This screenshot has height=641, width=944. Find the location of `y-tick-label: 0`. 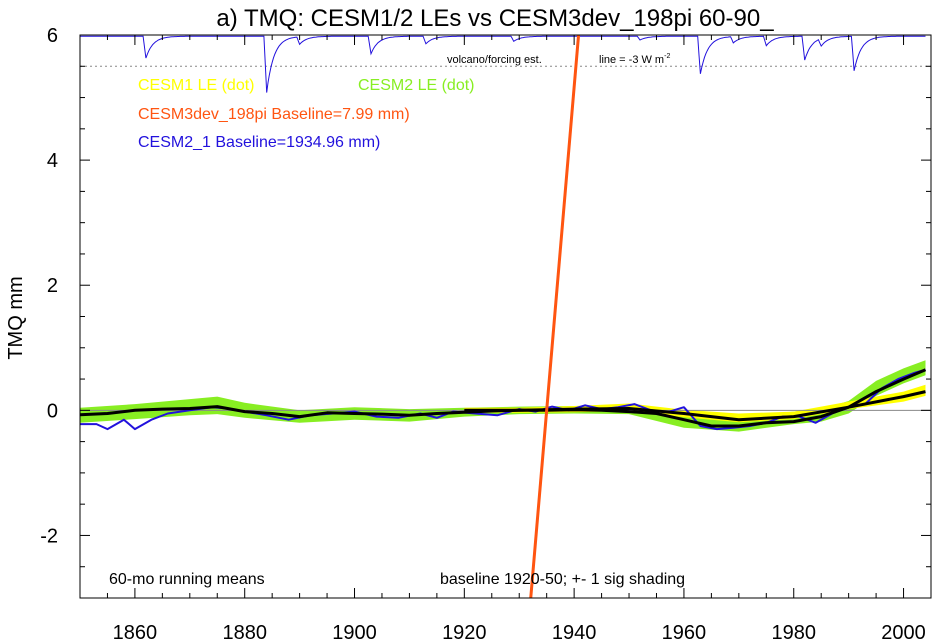

y-tick-label: 0 is located at coordinates (52, 411).